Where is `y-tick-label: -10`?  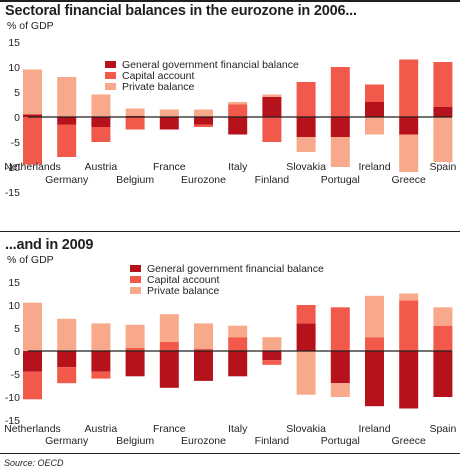 y-tick-label: -10 is located at coordinates (12, 168).